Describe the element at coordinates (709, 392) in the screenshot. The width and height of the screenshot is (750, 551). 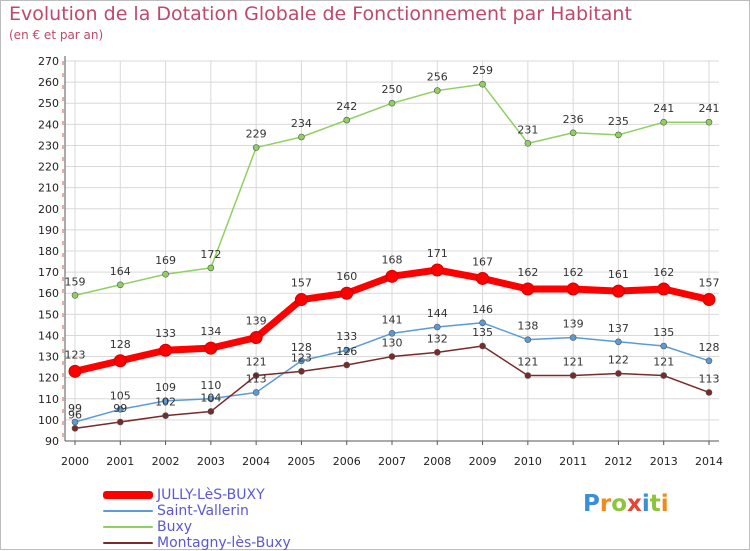
I see `point-3-2014` at that location.